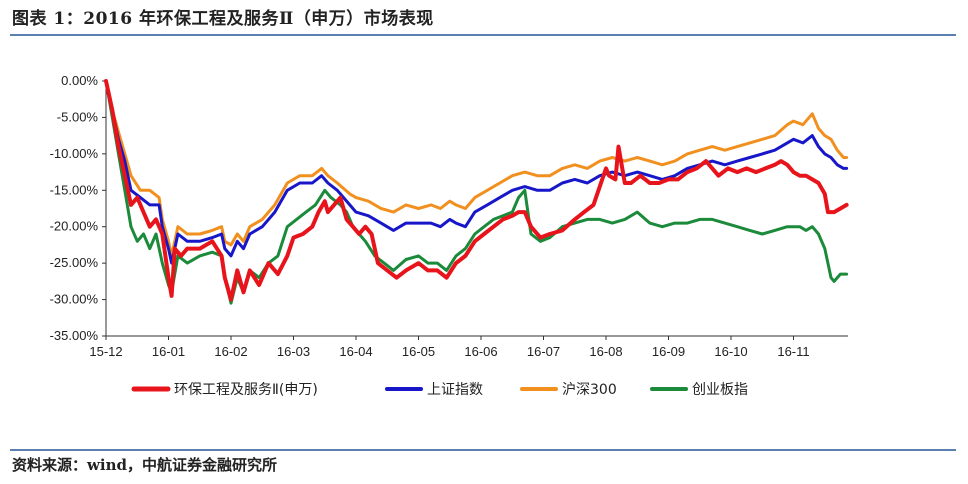  I want to click on x-tick-label: 15-12, so click(105, 351).